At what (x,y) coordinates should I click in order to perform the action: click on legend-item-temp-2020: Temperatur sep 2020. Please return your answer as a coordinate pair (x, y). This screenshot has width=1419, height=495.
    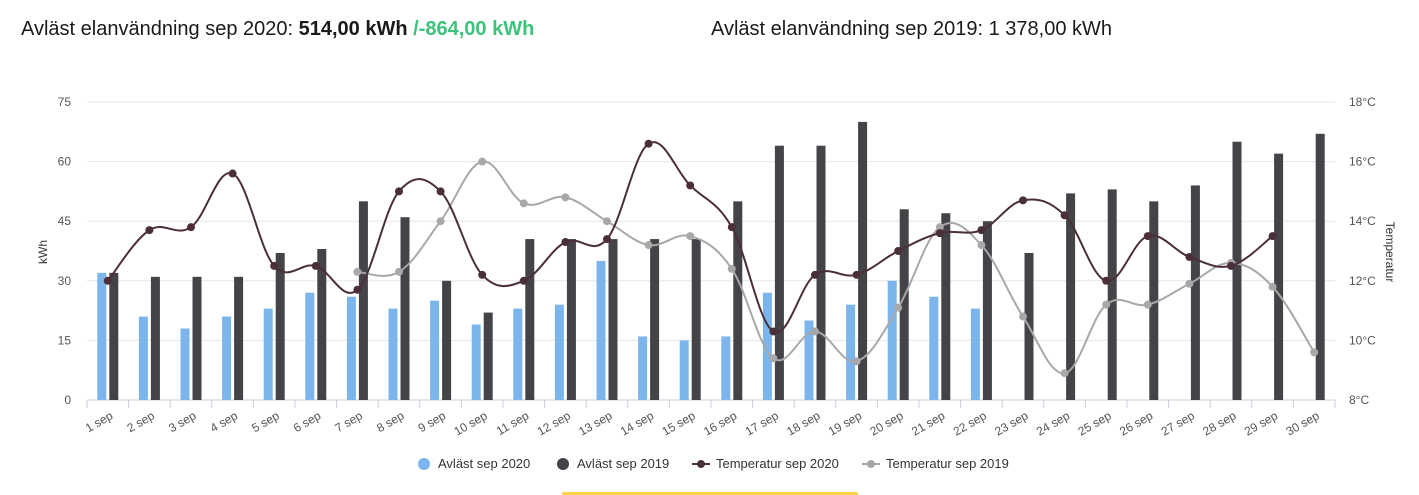
    Looking at the image, I should click on (765, 463).